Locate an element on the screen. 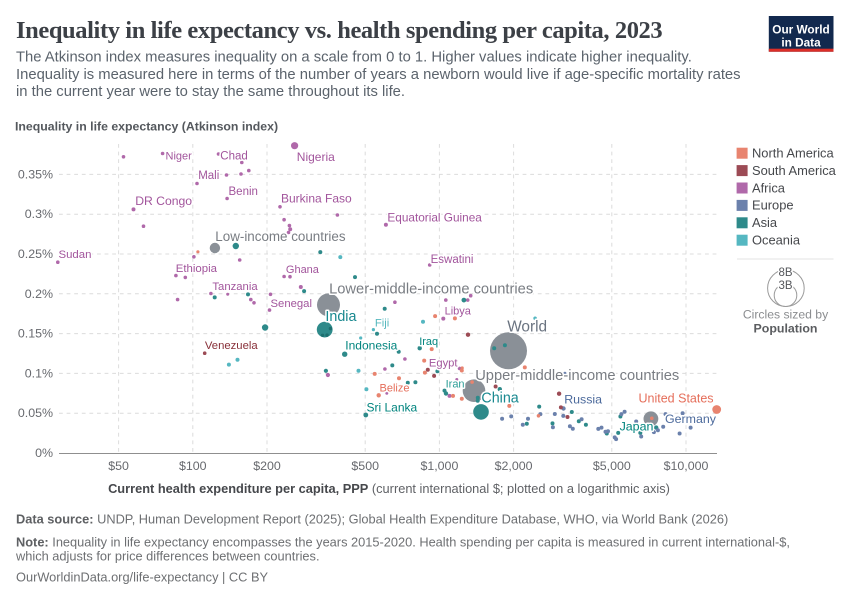 This screenshot has width=850, height=600. svg-text: 0.05% is located at coordinates (35, 413).